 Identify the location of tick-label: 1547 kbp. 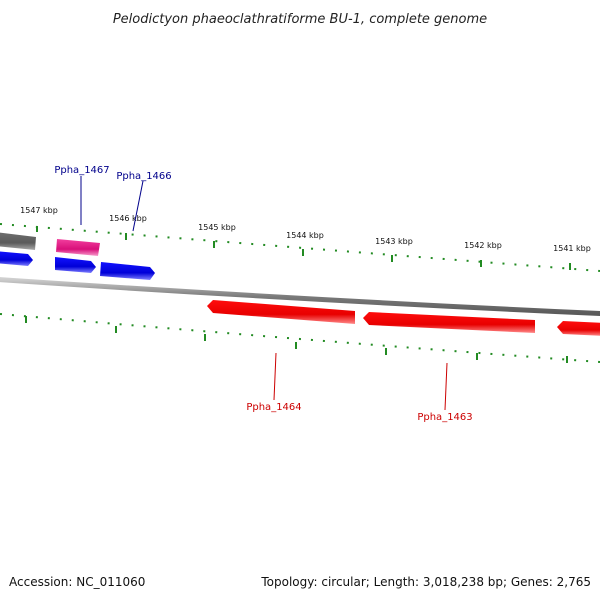
(39, 210).